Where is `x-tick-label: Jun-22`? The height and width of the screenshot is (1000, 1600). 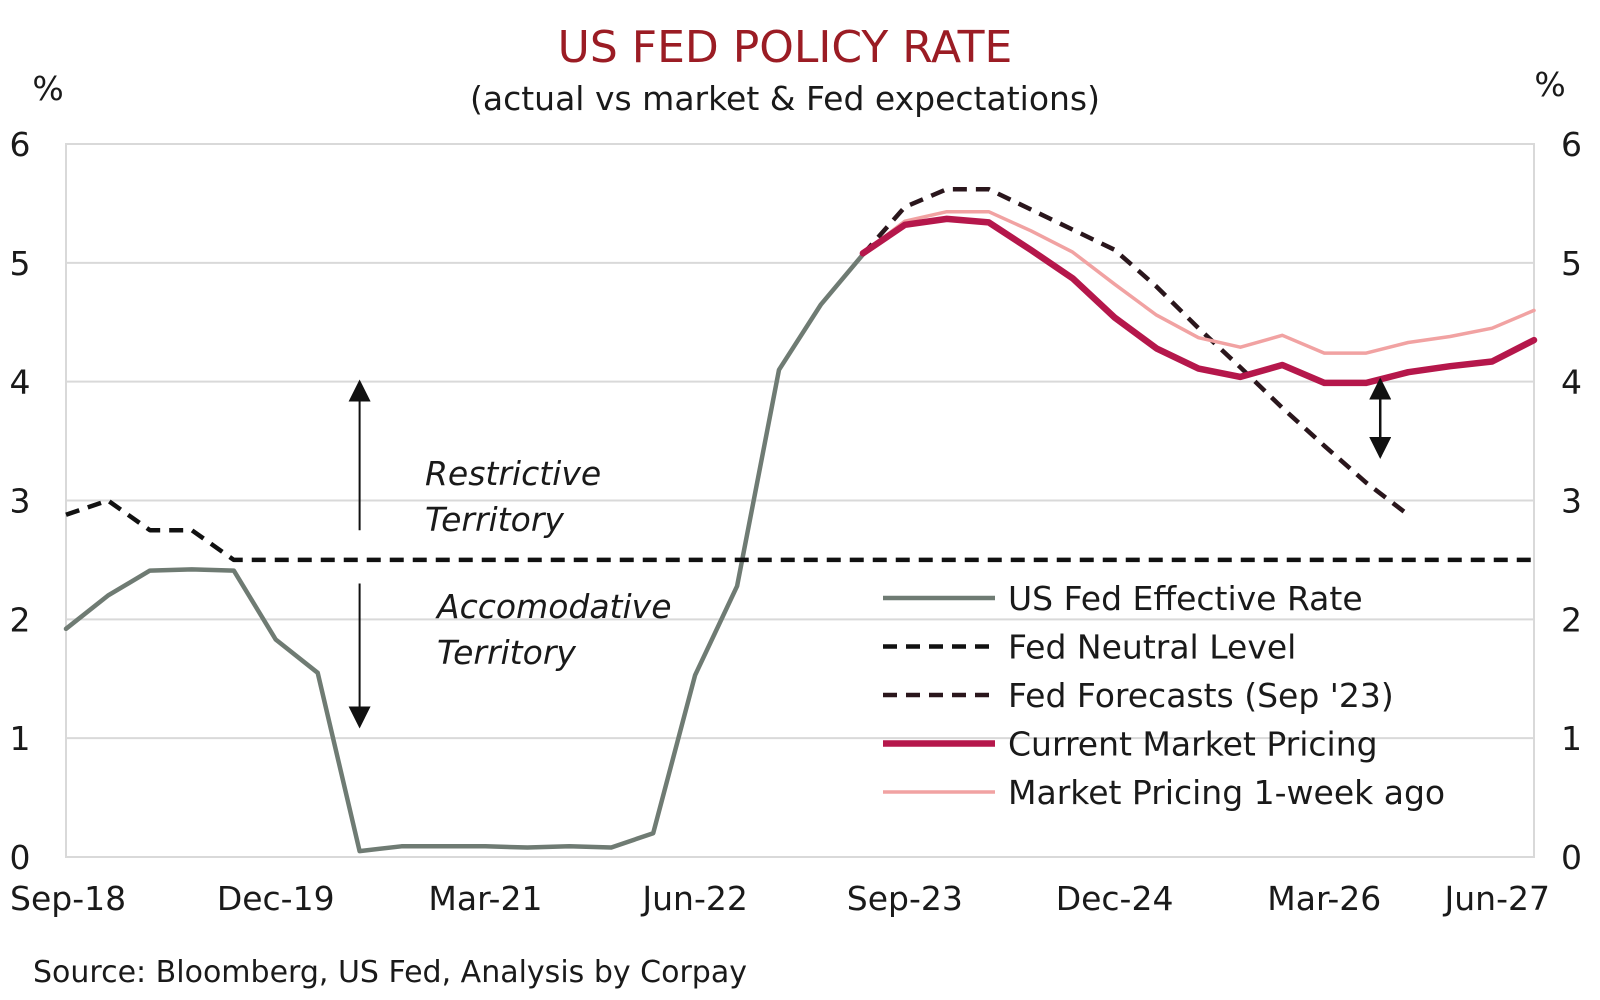
x-tick-label: Jun-22 is located at coordinates (693, 898).